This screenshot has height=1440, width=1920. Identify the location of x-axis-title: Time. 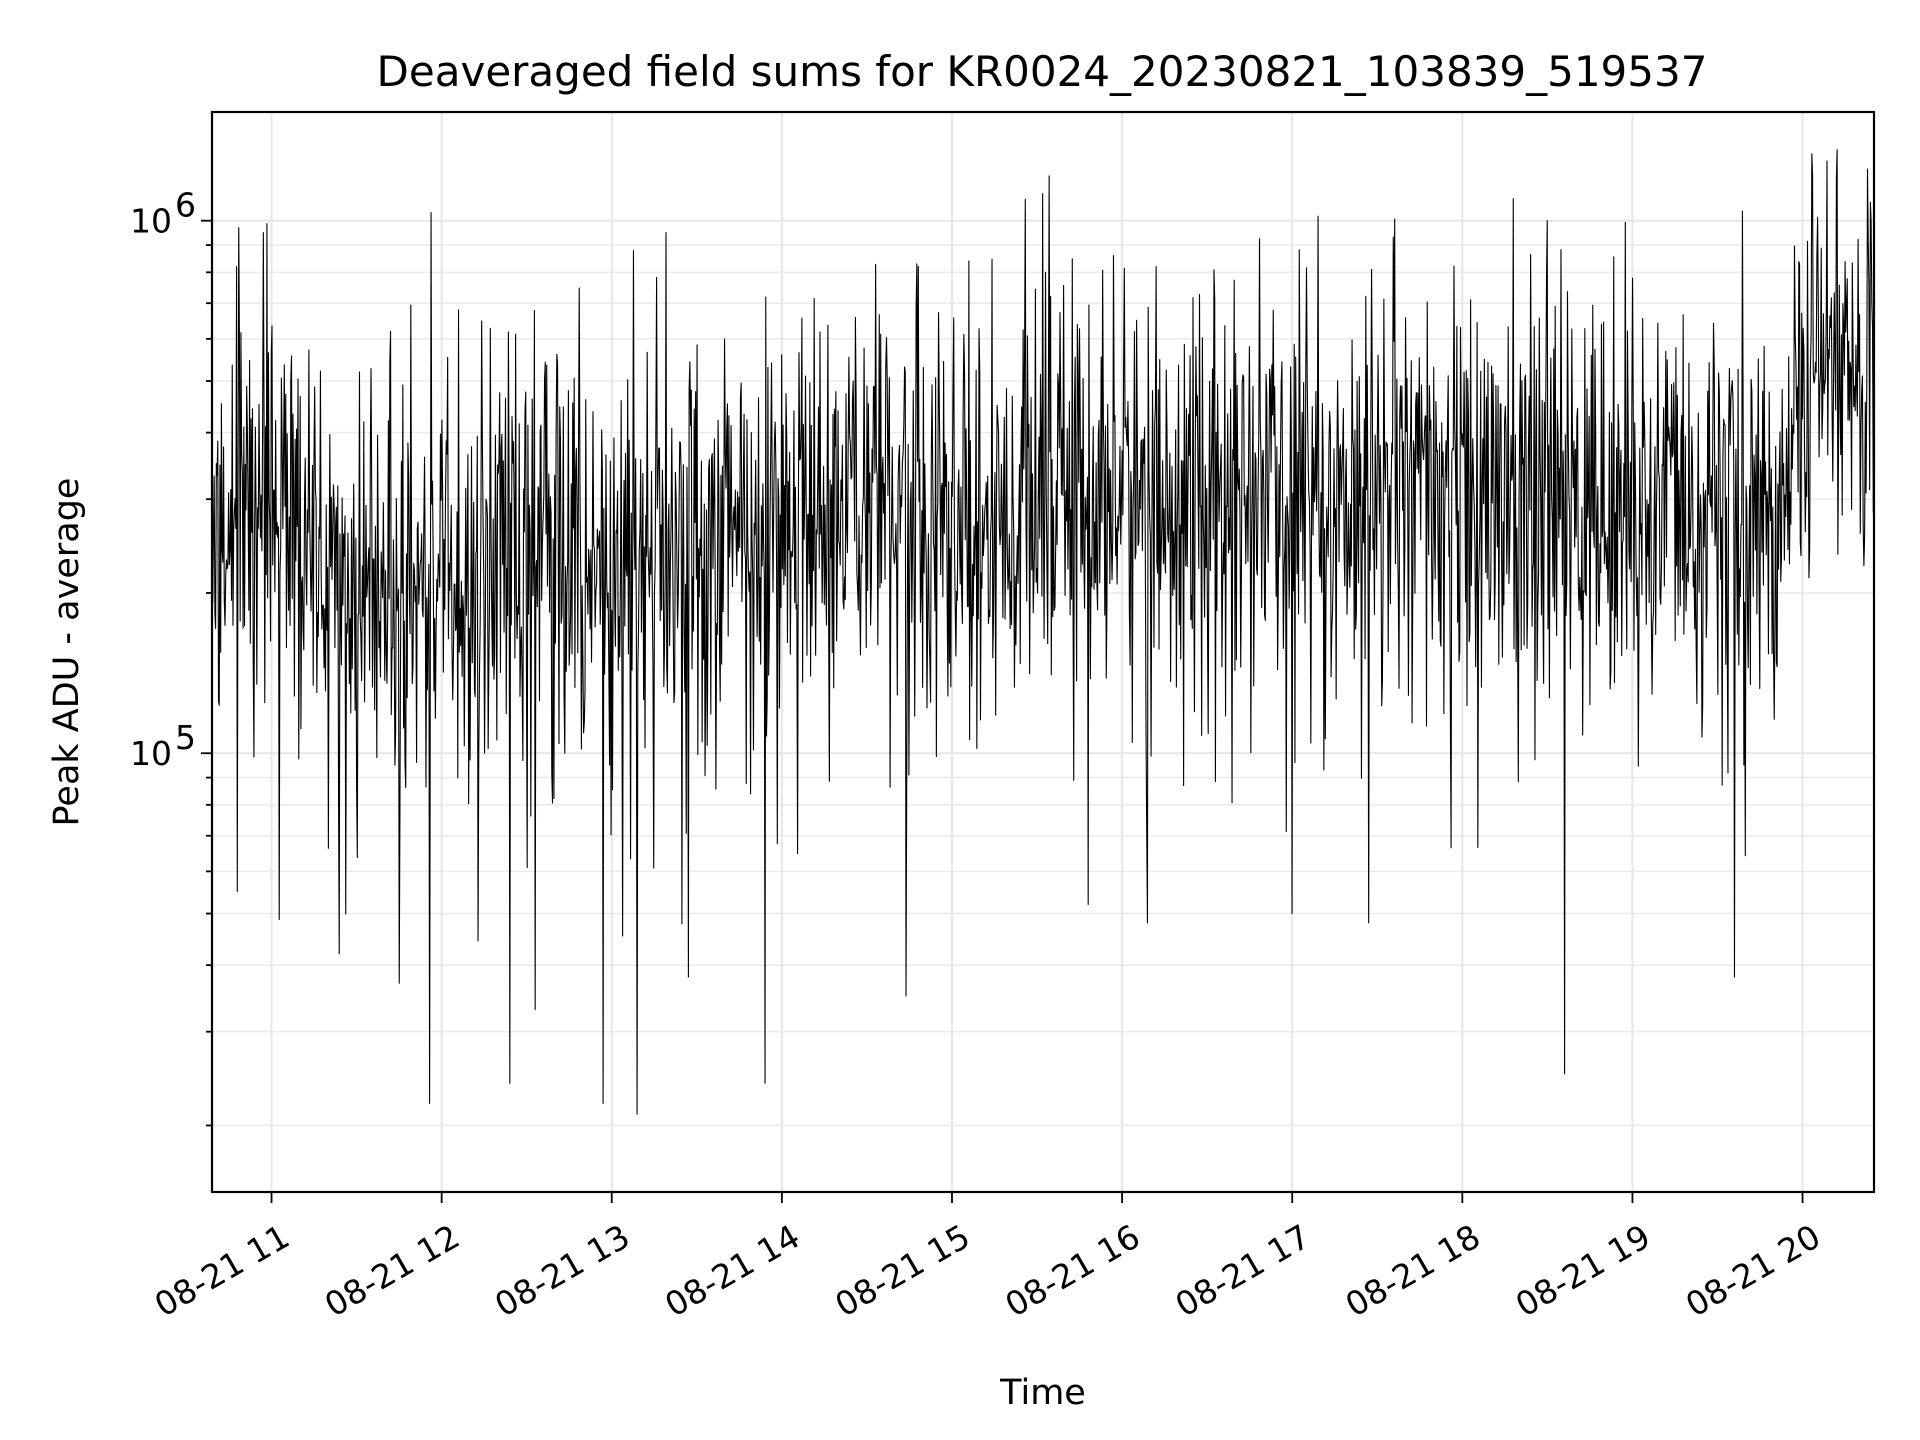
(1042, 1393).